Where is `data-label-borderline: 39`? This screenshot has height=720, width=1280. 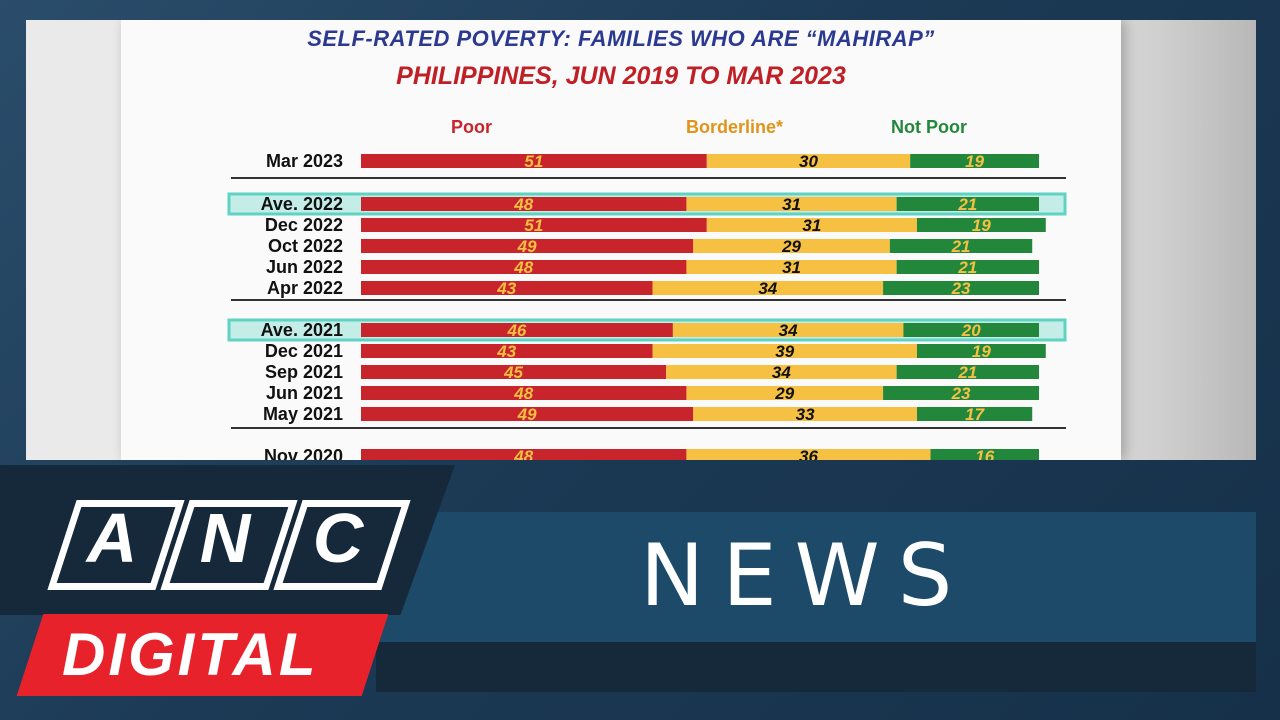
data-label-borderline: 39 is located at coordinates (784, 351).